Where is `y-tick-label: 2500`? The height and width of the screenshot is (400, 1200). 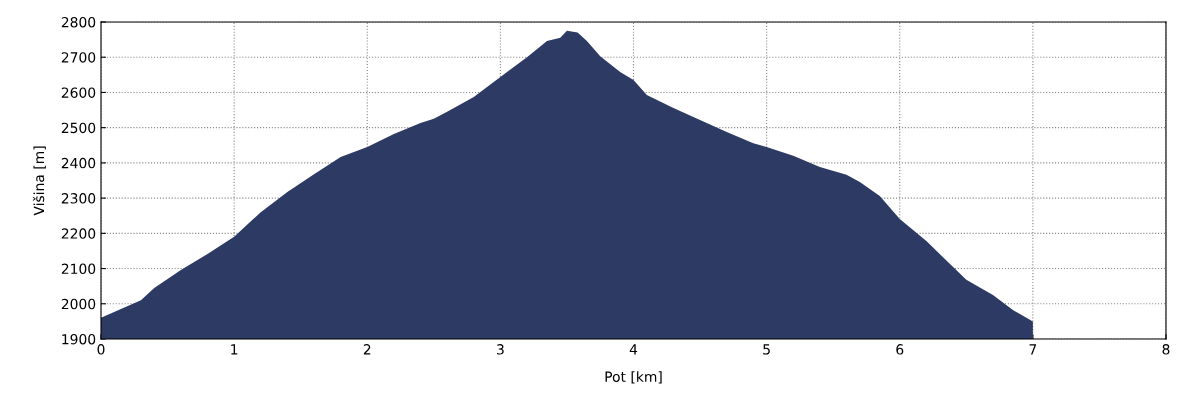 y-tick-label: 2500 is located at coordinates (78, 128).